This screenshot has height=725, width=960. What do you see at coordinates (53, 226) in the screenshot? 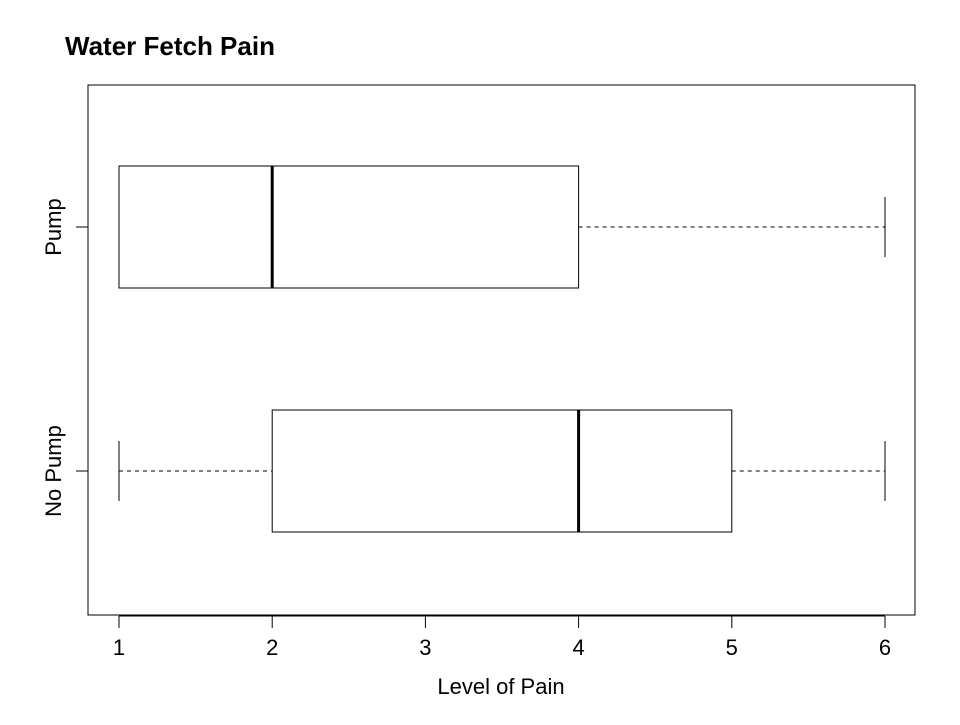
I see `y-tick-label-pump: Pump` at bounding box center [53, 226].